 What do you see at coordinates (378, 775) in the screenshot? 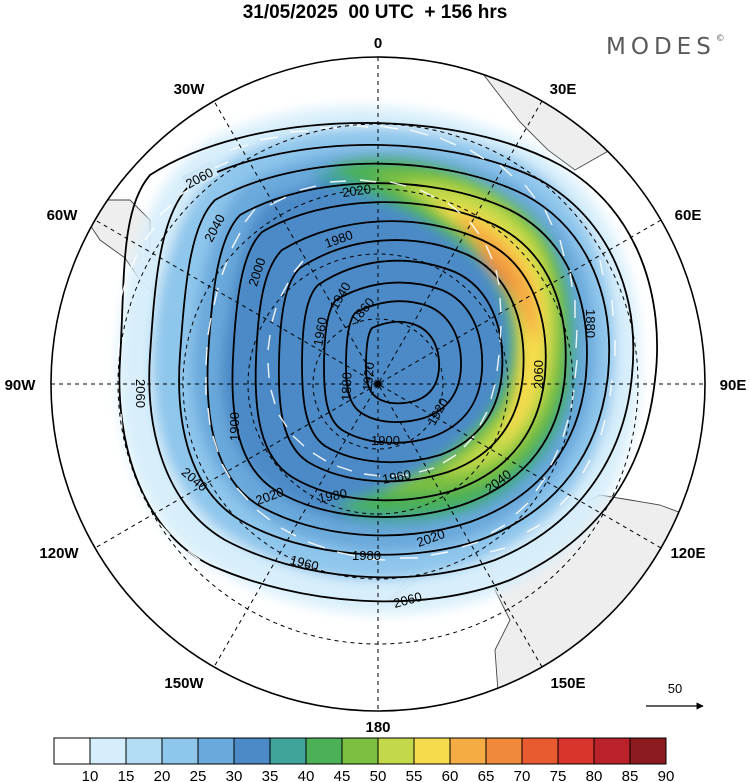
I see `colorbar-tick-label: 50` at bounding box center [378, 775].